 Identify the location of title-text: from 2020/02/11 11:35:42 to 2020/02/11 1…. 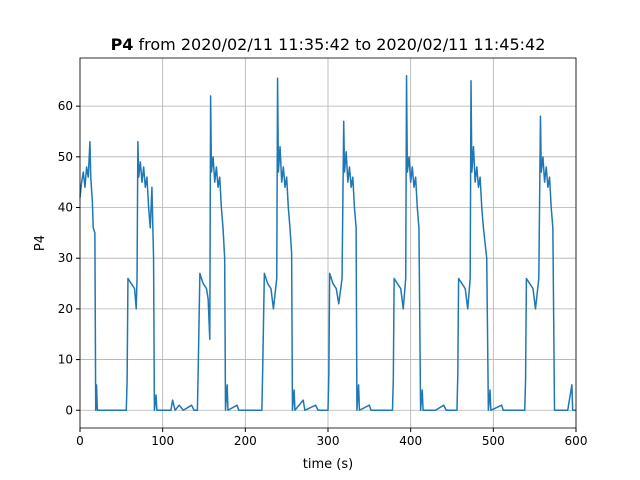
(342, 44).